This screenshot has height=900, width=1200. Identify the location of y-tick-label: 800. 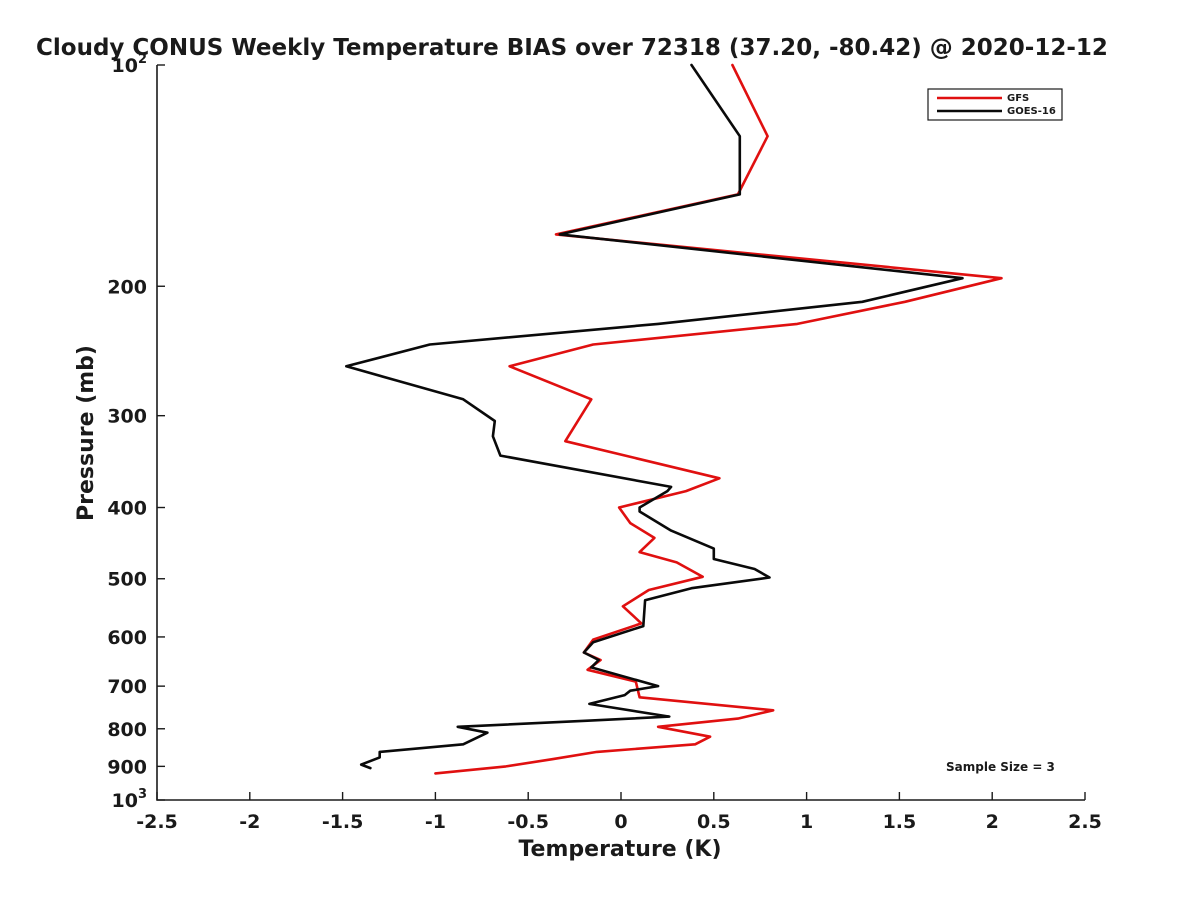
(127, 730).